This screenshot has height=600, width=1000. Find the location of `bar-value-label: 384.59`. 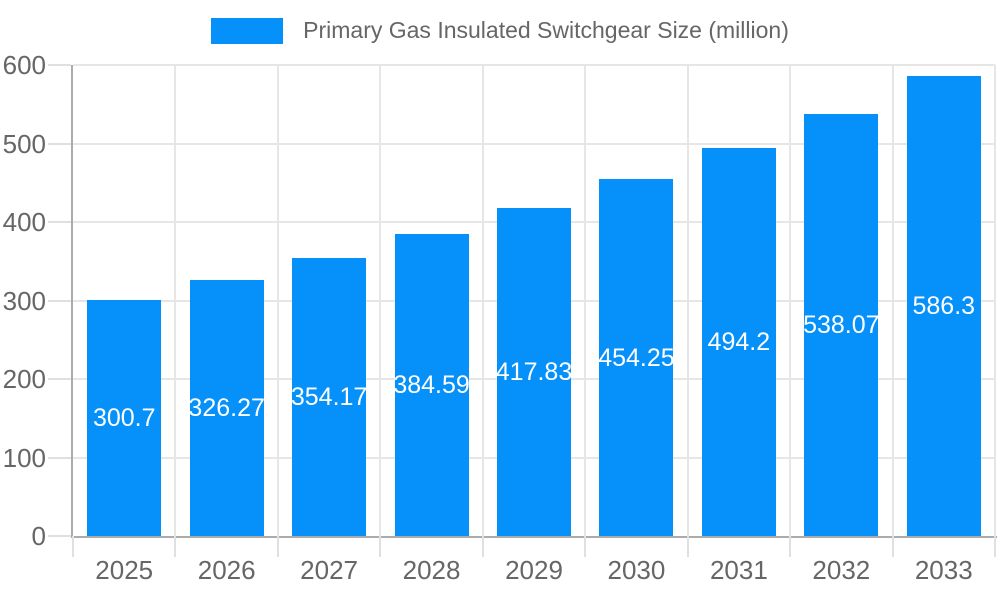

bar-value-label: 384.59 is located at coordinates (431, 385).